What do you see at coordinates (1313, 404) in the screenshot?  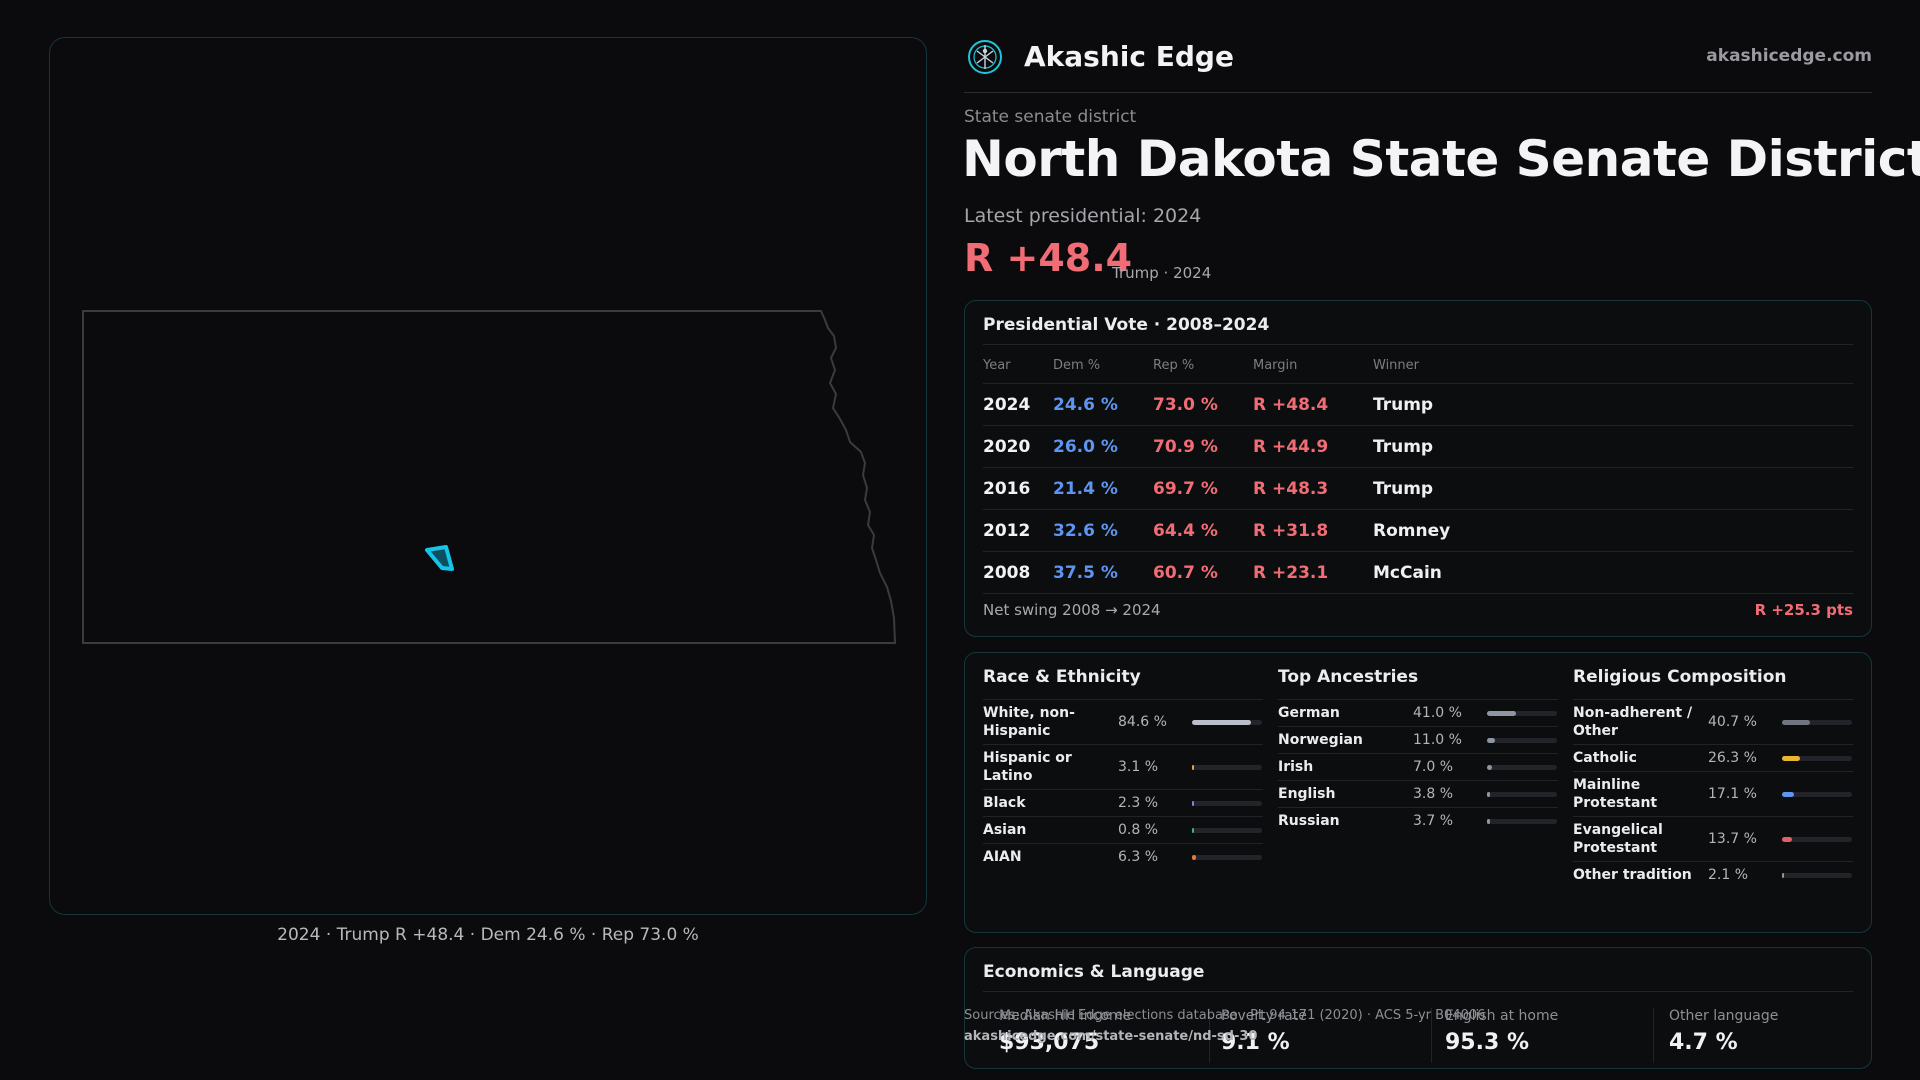 I see `margin-cell: R +48.4` at bounding box center [1313, 404].